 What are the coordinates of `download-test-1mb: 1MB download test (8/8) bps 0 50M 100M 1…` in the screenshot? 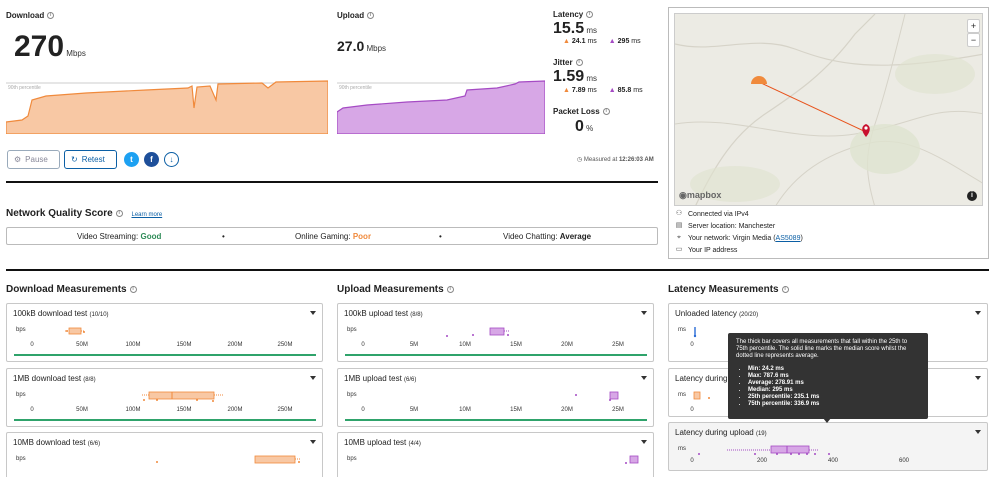 It's located at (164, 397).